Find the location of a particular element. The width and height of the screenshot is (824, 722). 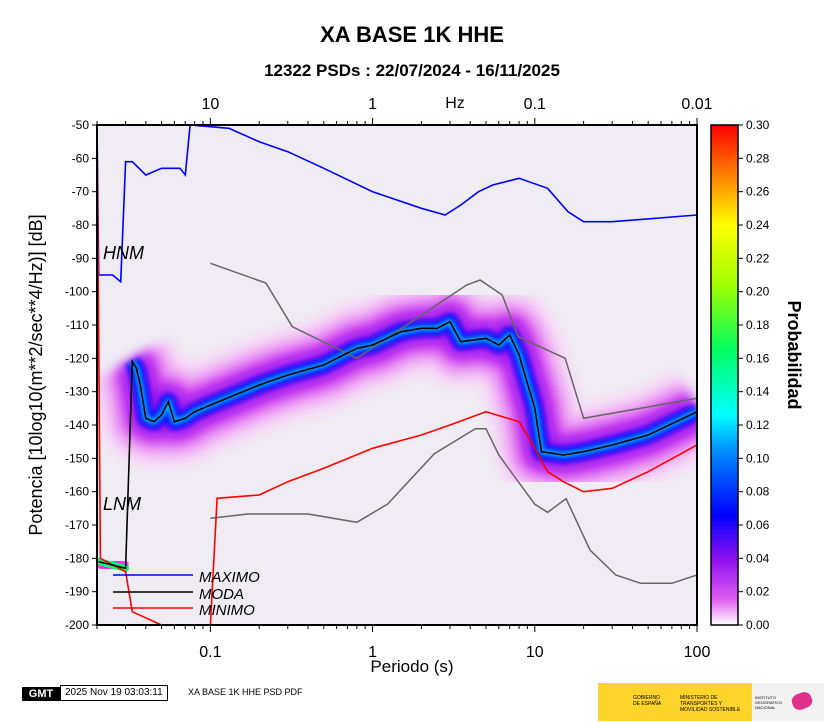

colorbar-tick-label: 0.16 is located at coordinates (758, 358).